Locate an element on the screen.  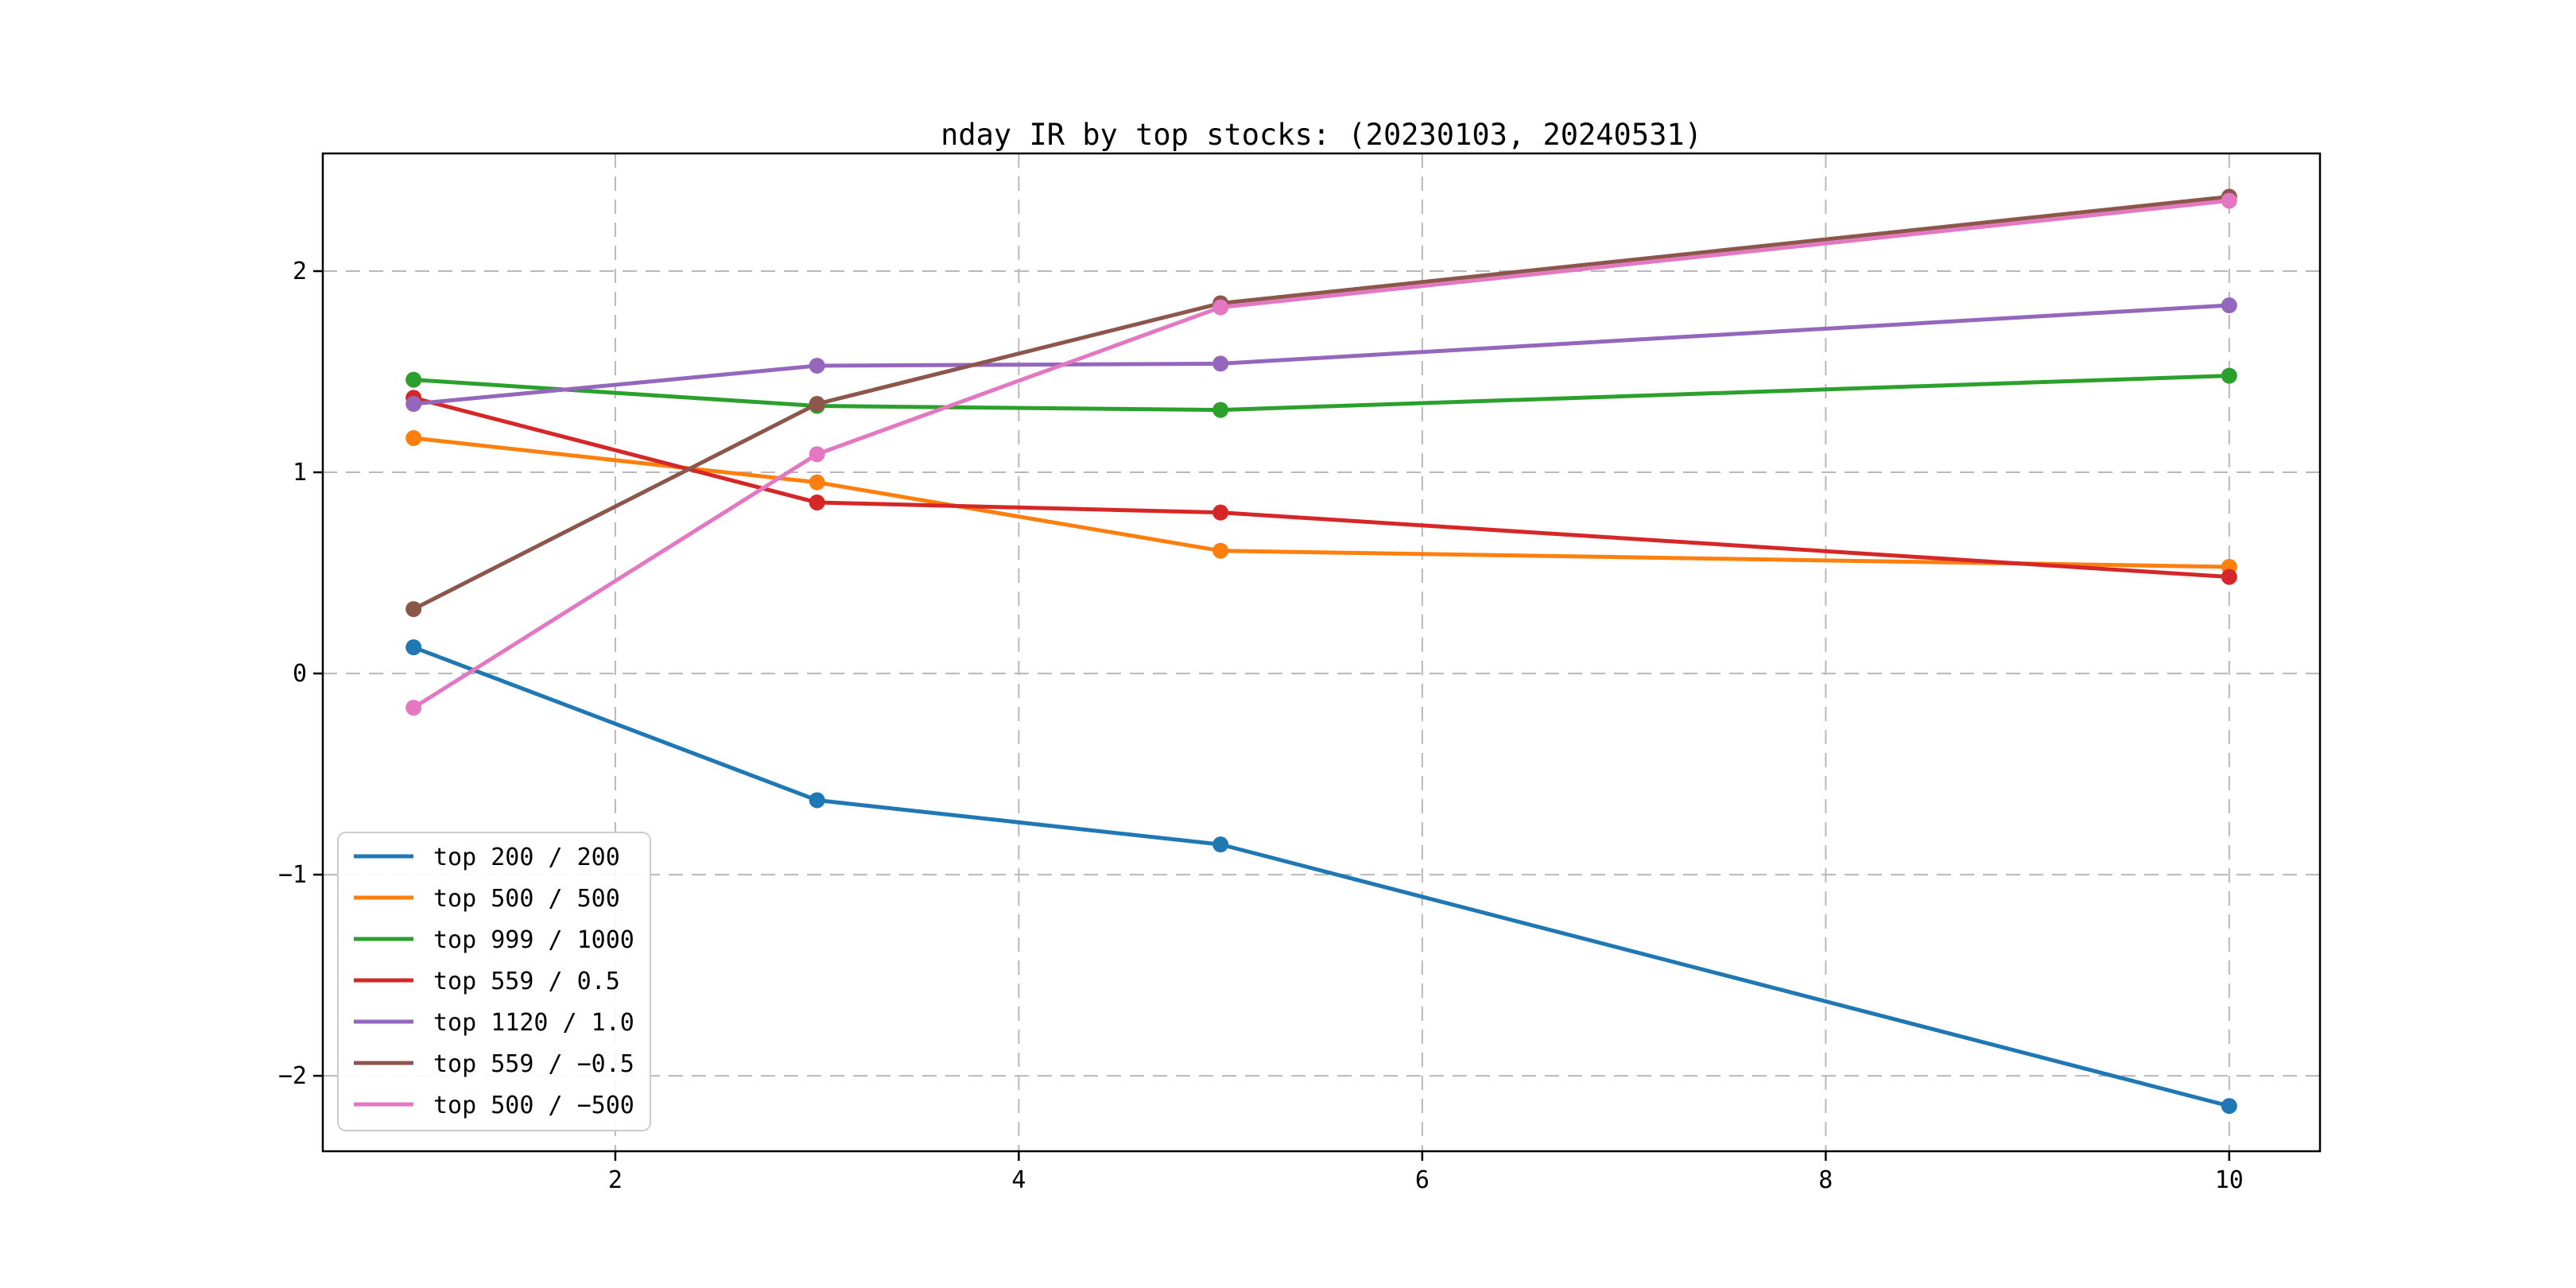
y-tick-label: 1 is located at coordinates (300, 473).